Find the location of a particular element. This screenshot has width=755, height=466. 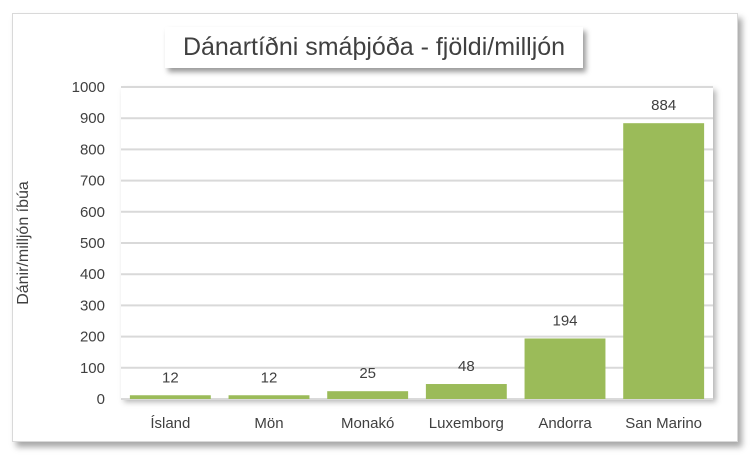

bar-Mön is located at coordinates (269, 397).